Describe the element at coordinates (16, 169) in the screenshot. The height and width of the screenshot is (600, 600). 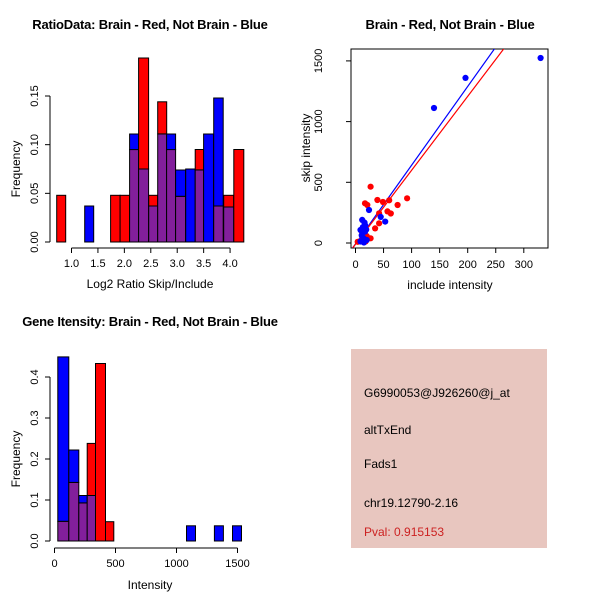
I see `ratio-hist-ylabel: Frequency` at that location.